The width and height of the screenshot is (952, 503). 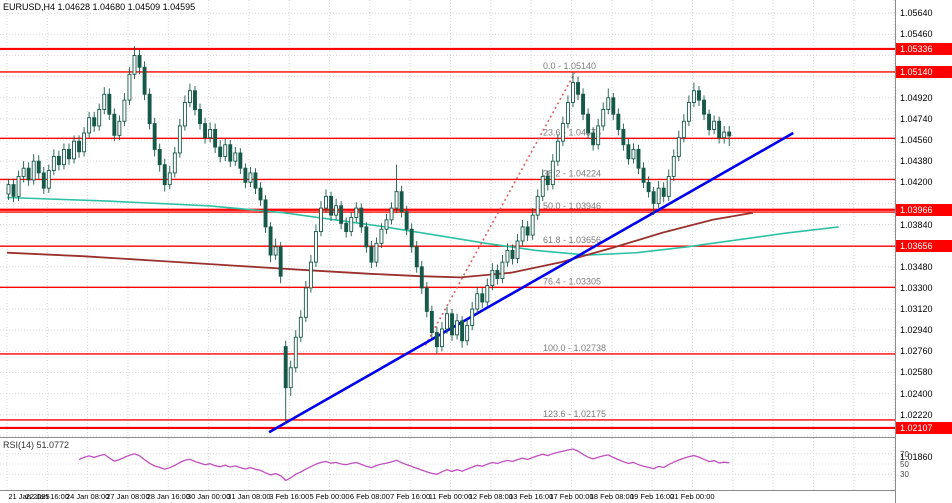 I want to click on price-level-badge: 1.05140, so click(x=924, y=71).